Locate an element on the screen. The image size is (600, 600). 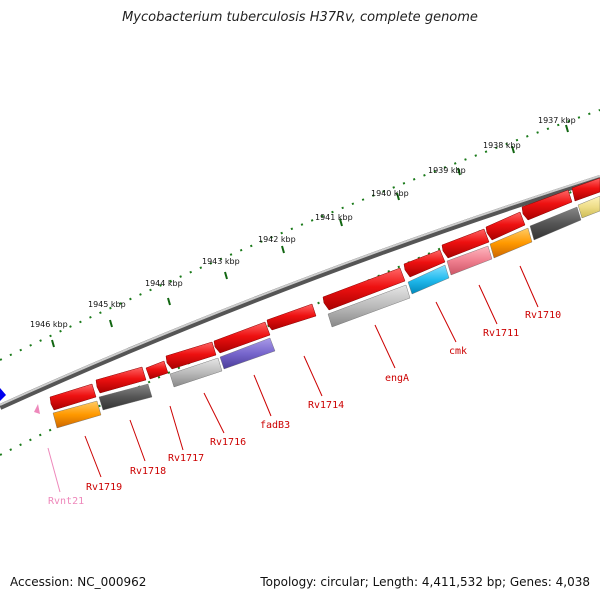
gene-label: Rv1719 is located at coordinates (104, 487).